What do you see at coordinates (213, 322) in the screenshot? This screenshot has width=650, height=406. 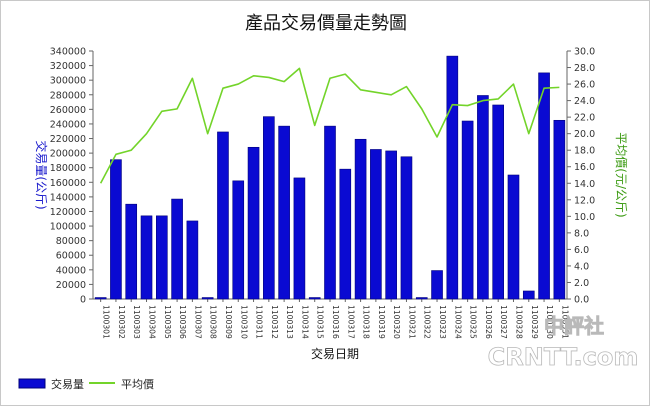 I see `x-tick-label: 1100308` at bounding box center [213, 322].